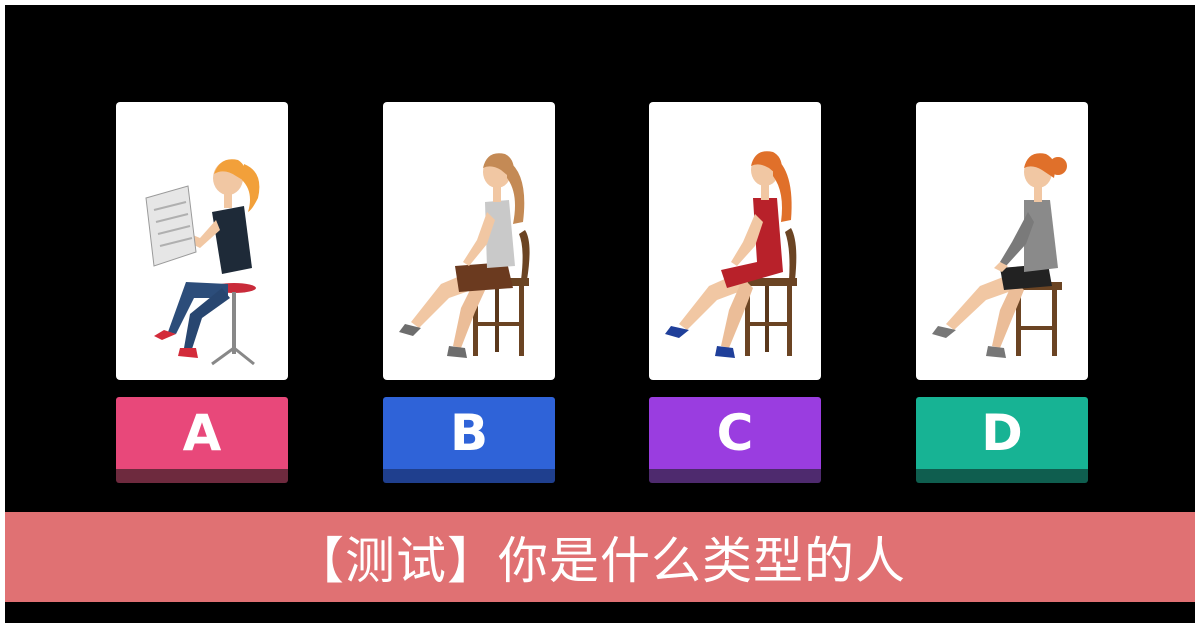 The width and height of the screenshot is (1200, 628). I want to click on option-a-illustration, so click(202, 241).